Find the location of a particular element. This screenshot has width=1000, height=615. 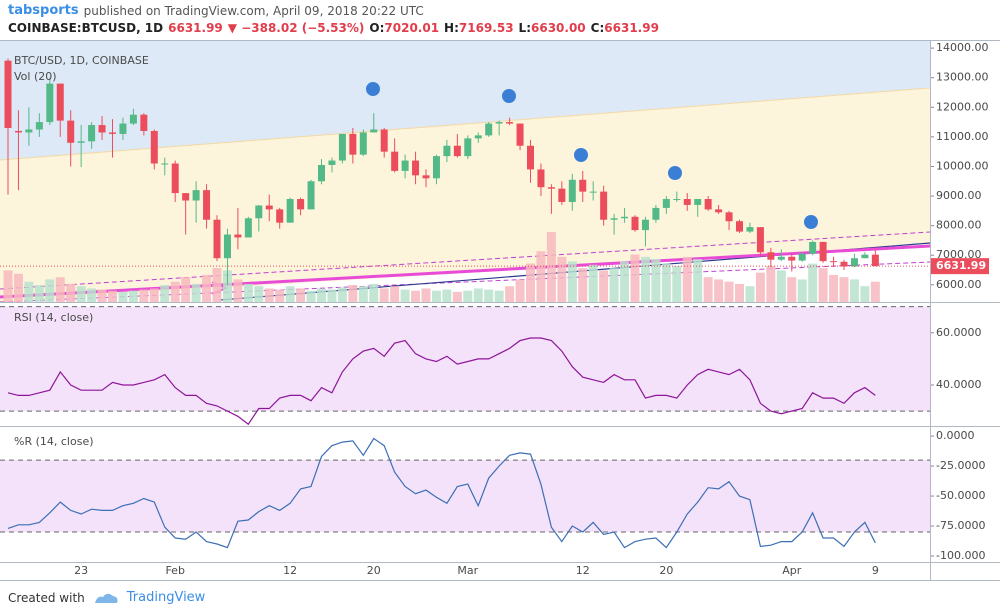

ohlc-item: L: 6630.00 is located at coordinates (552, 28).